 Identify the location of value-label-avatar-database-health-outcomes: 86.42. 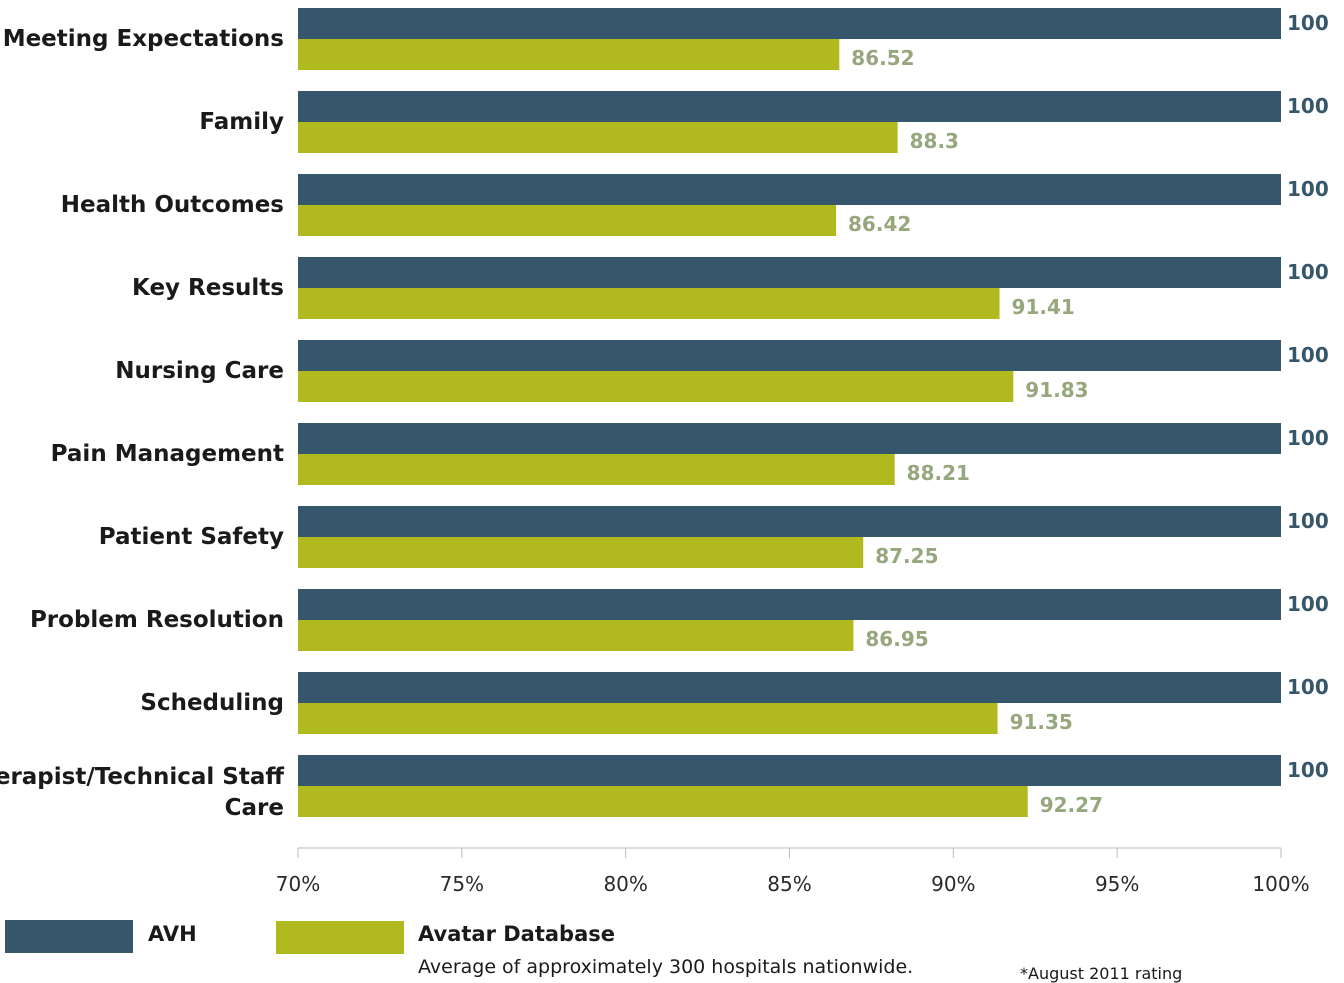
(879, 224).